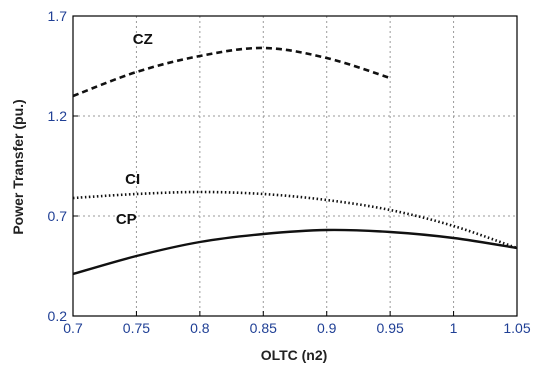  Describe the element at coordinates (295, 252) in the screenshot. I see `series-line-cp` at that location.